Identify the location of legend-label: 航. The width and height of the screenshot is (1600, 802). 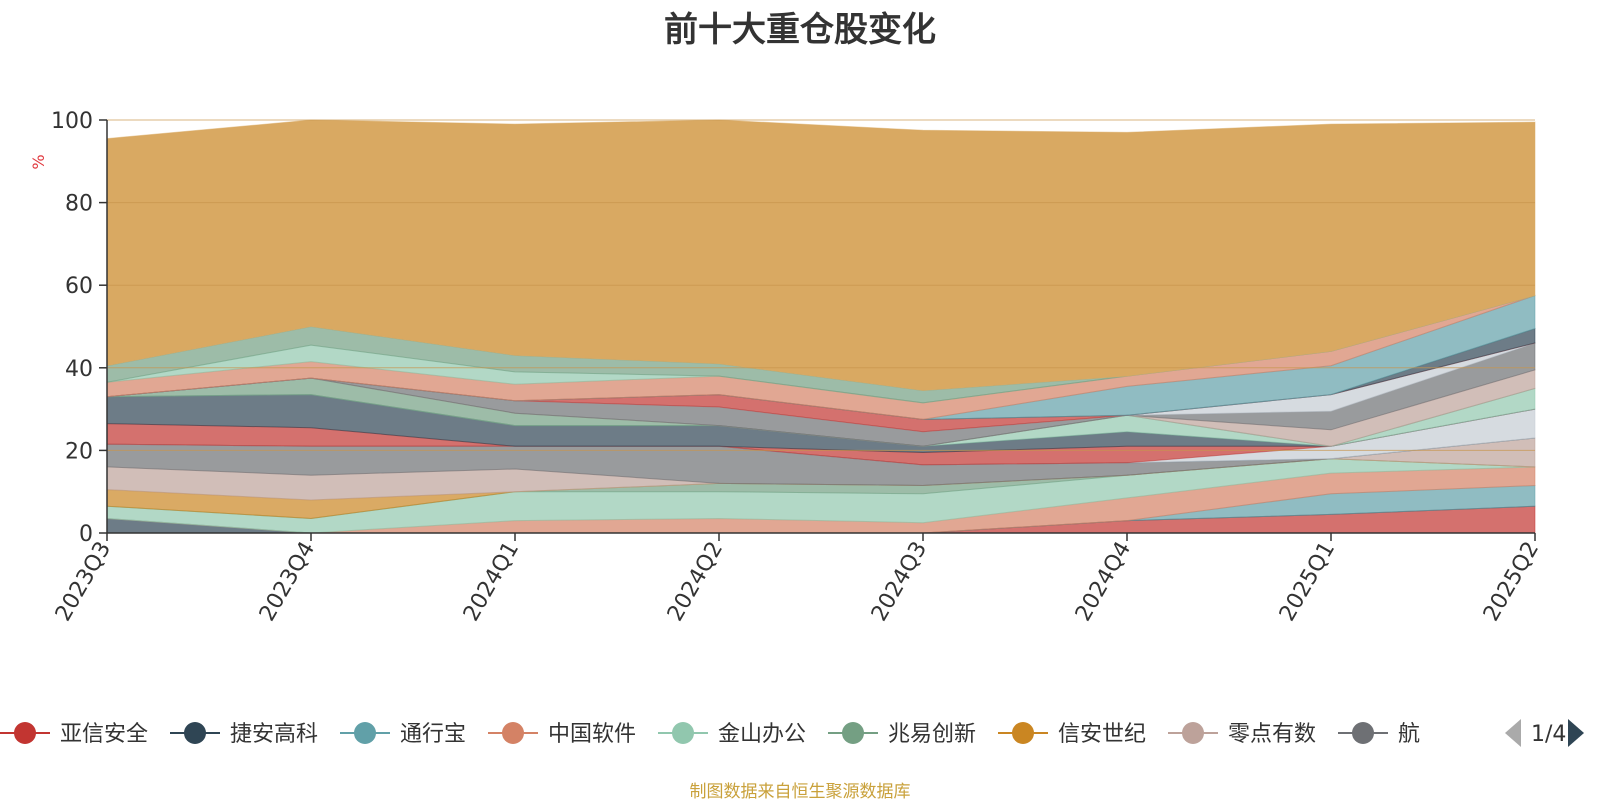
(1409, 734).